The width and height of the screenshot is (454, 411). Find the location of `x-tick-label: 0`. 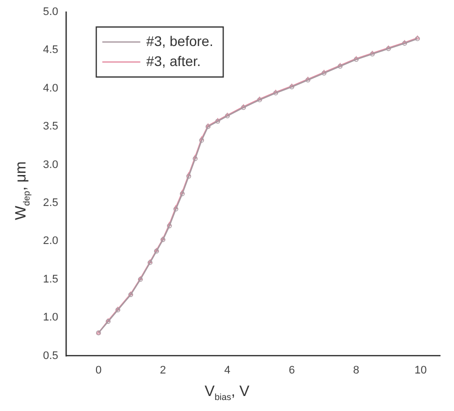

x-tick-label: 0 is located at coordinates (98, 370).